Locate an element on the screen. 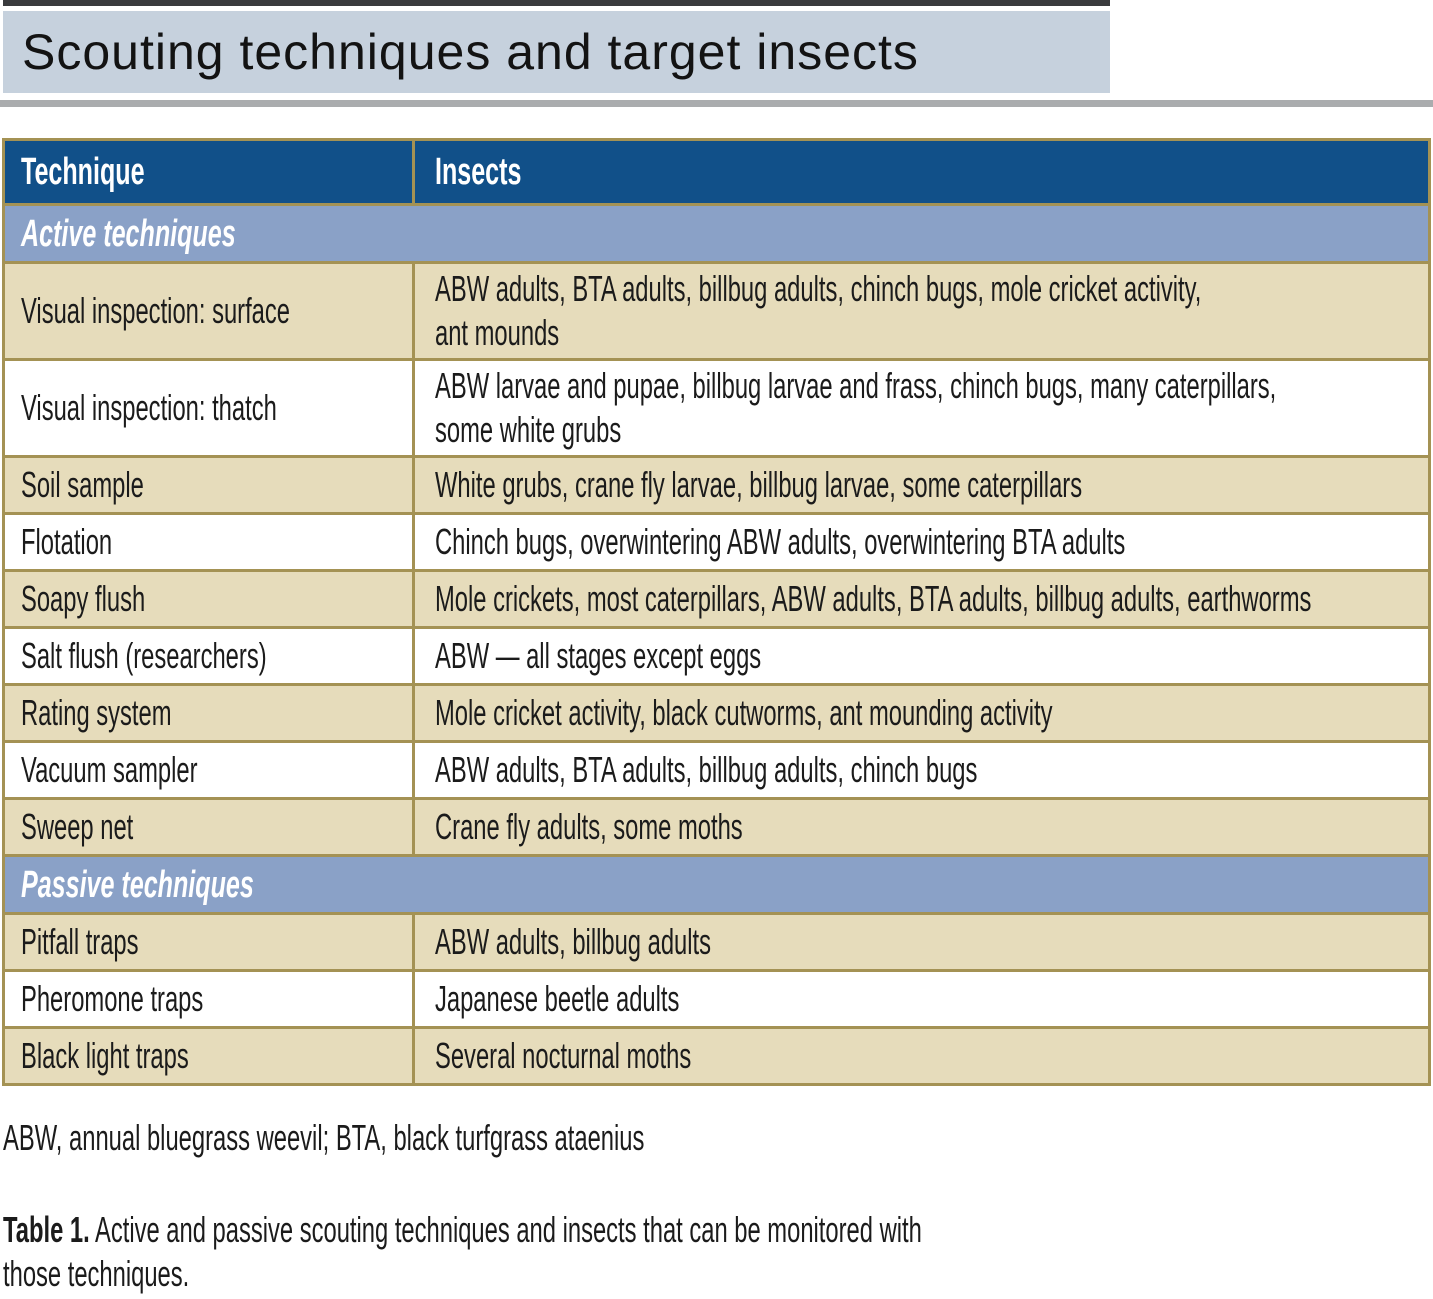 The image size is (1433, 1299). section-label-cell: Active techniques is located at coordinates (716, 233).